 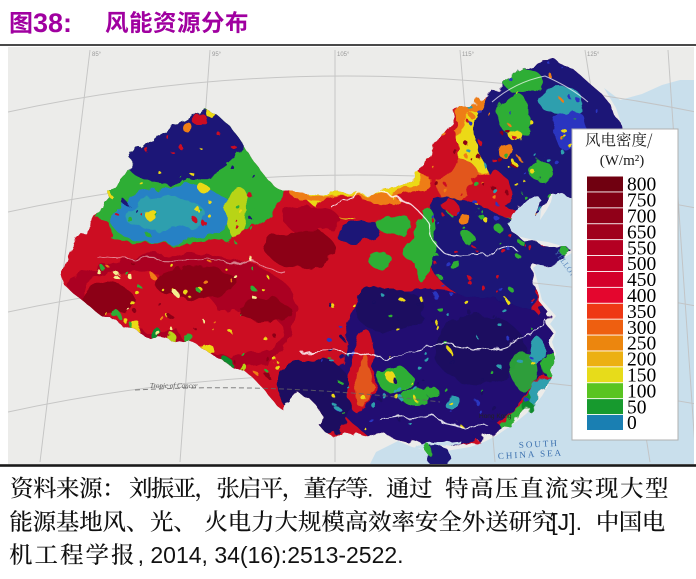 I want to click on svg-text: 125°, so click(x=593, y=55).